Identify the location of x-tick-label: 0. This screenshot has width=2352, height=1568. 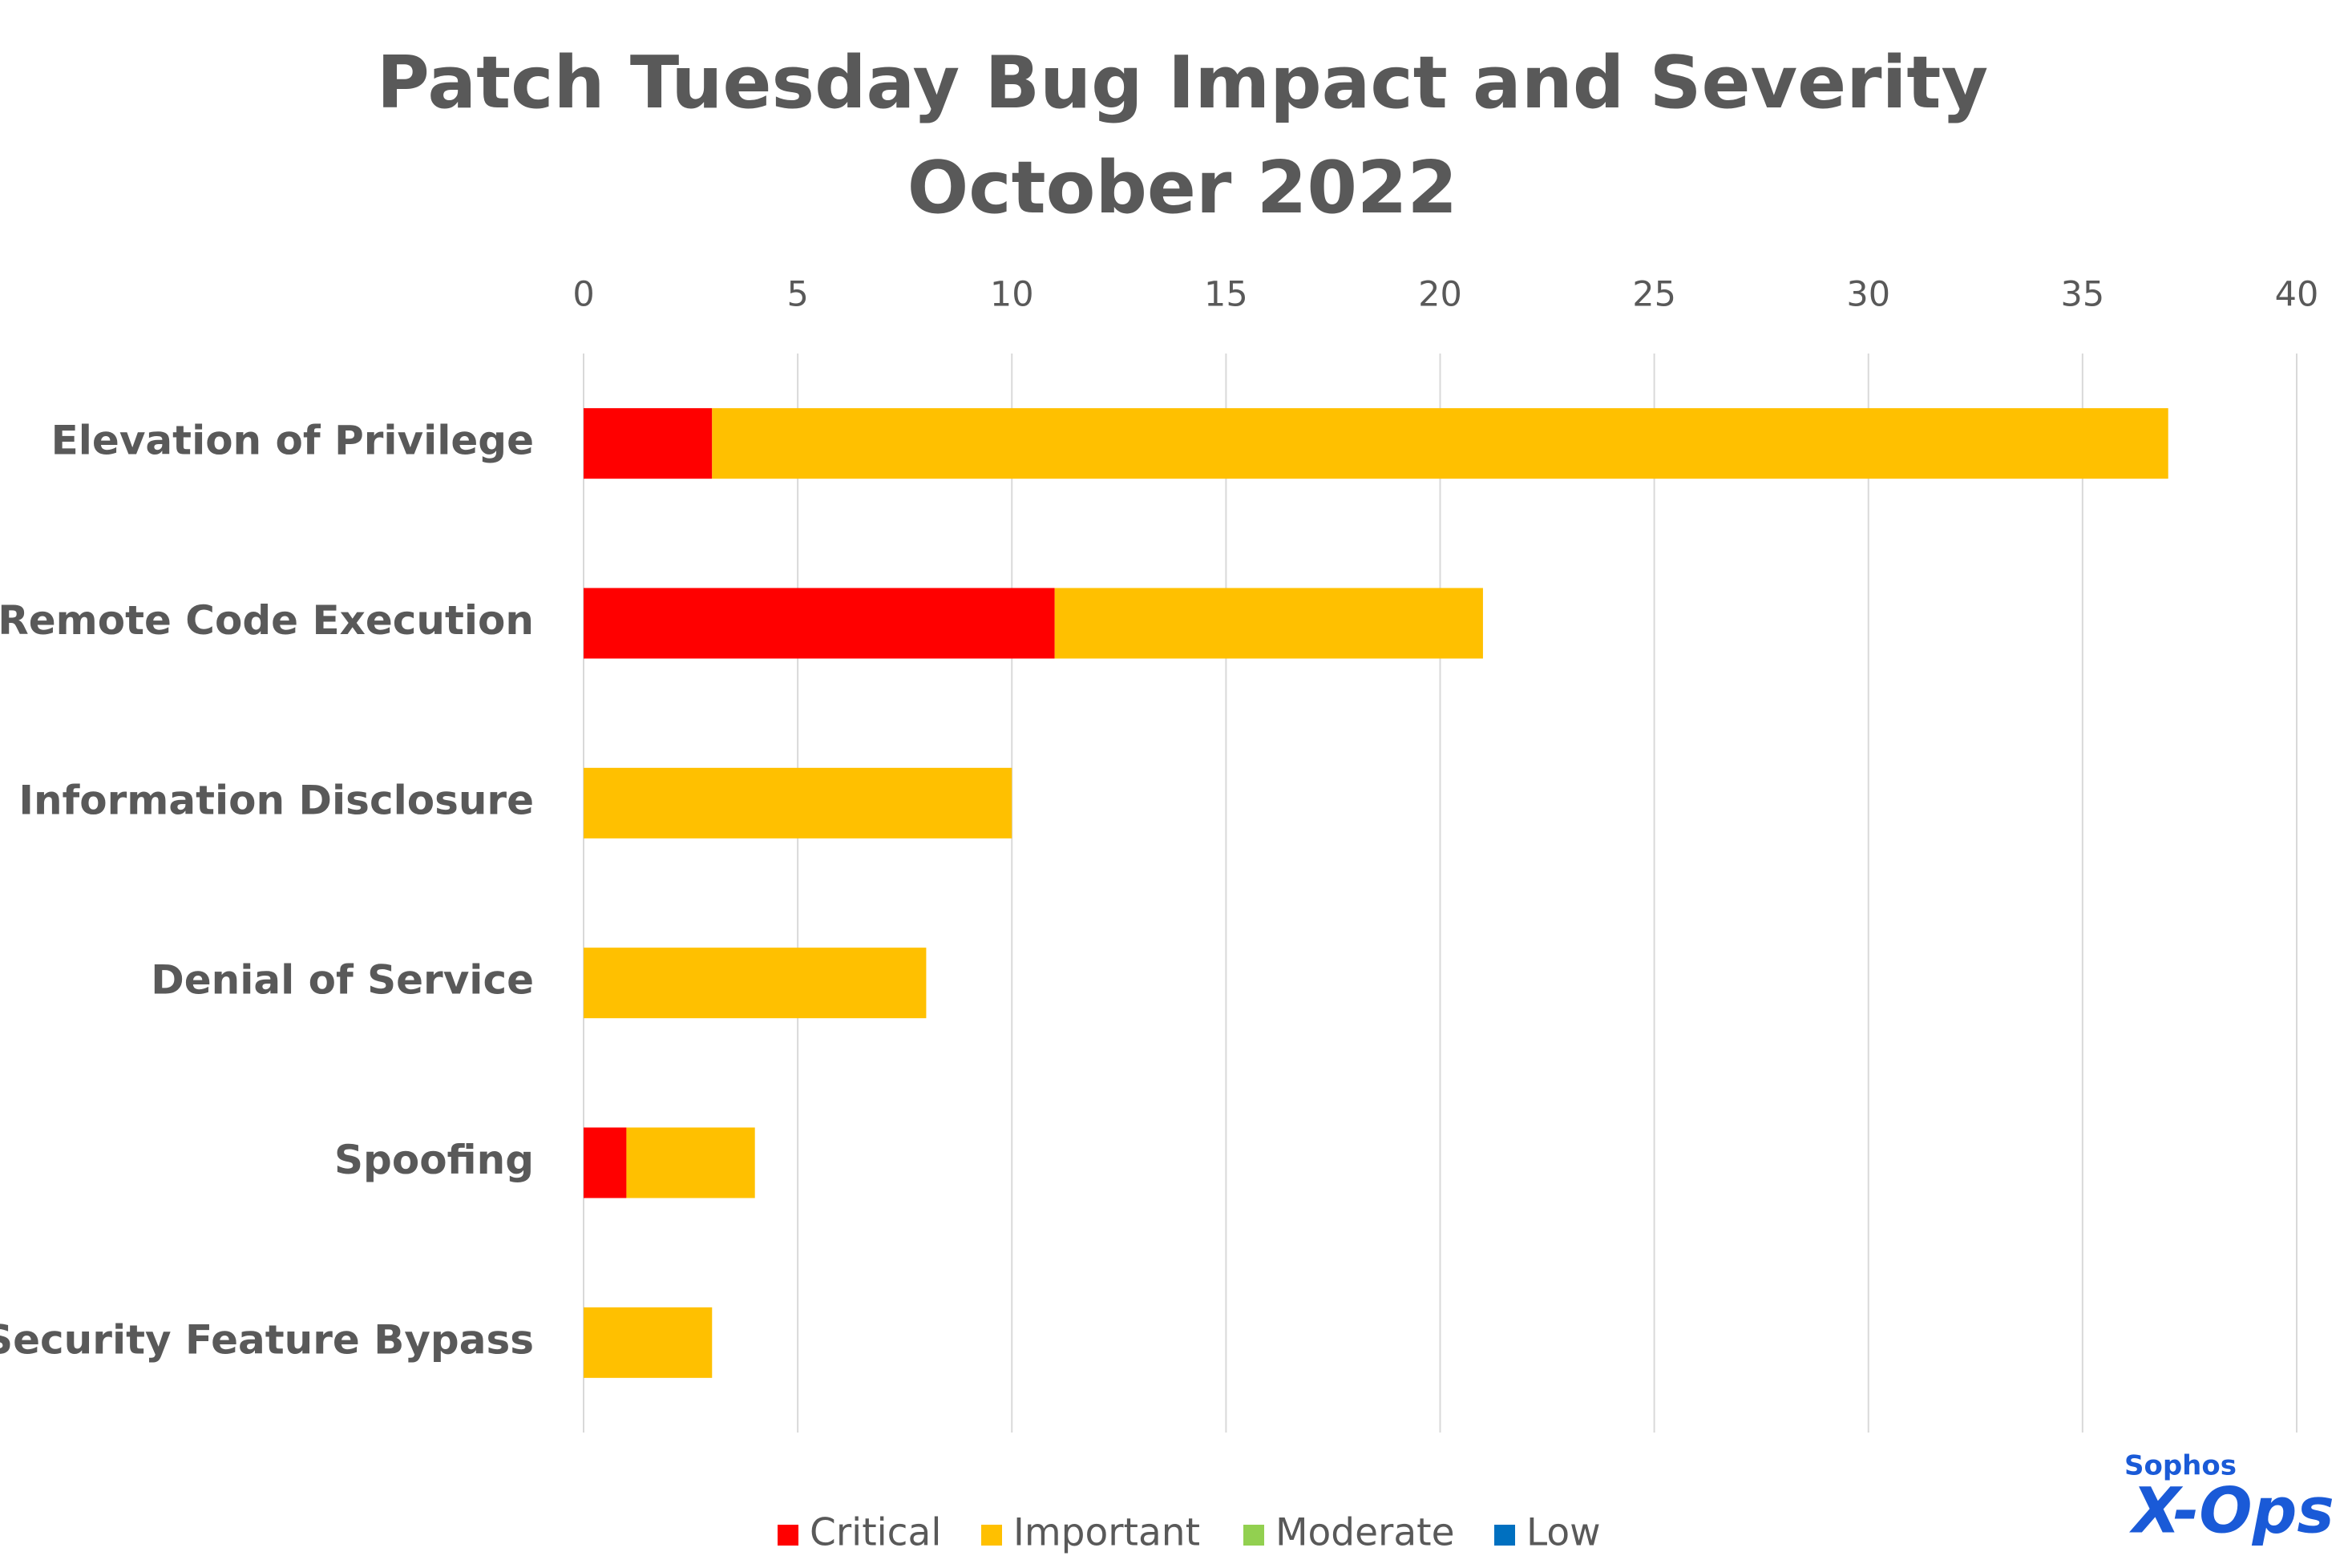
(583, 295).